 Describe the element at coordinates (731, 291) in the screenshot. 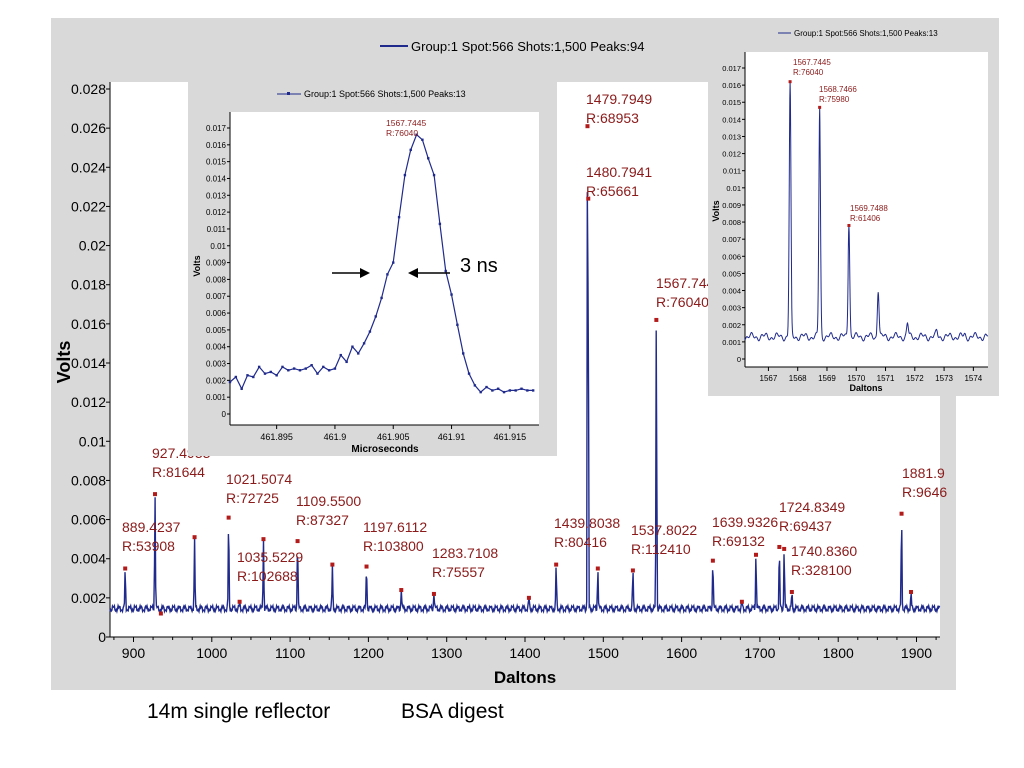

I see `inset-isotope-y-tick-label: 0.004` at that location.